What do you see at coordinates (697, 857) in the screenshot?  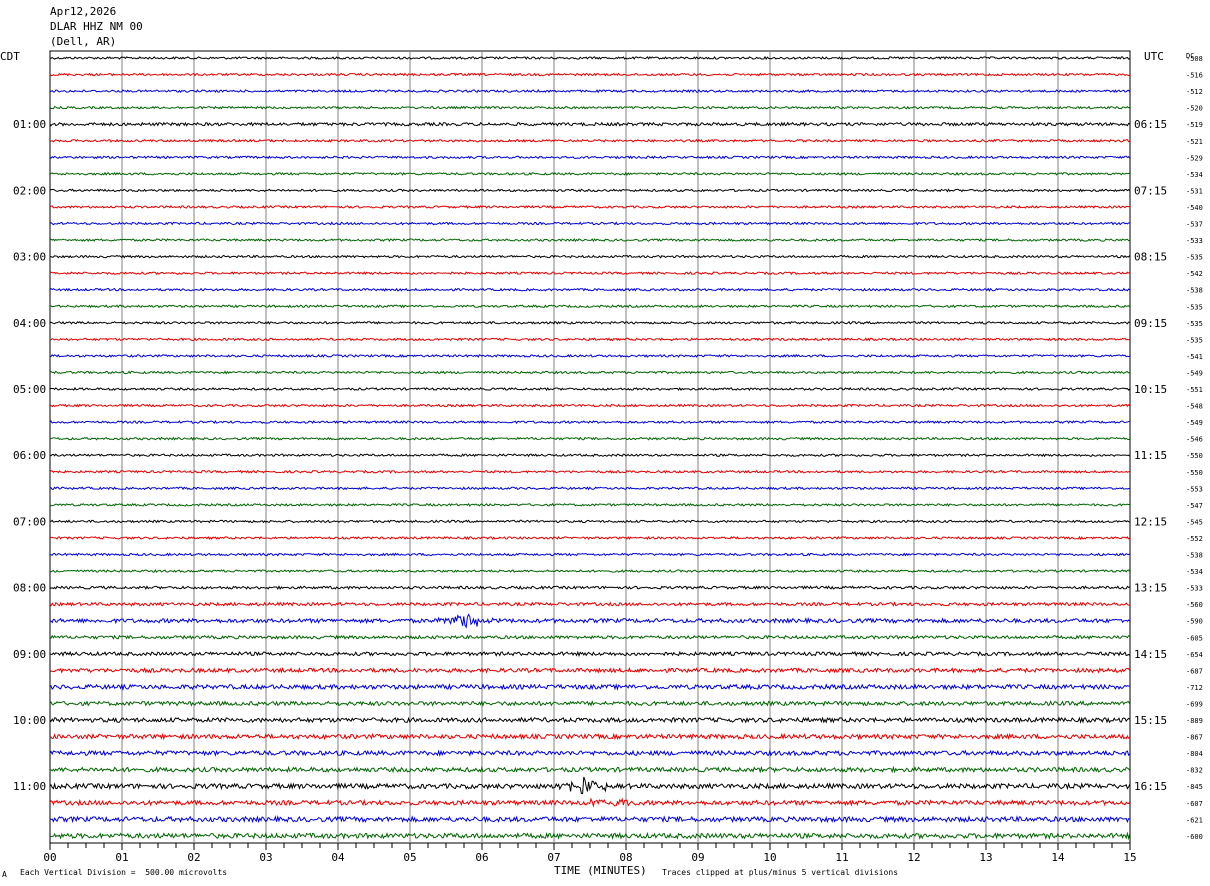 I see `x-tick-label: 09` at bounding box center [697, 857].